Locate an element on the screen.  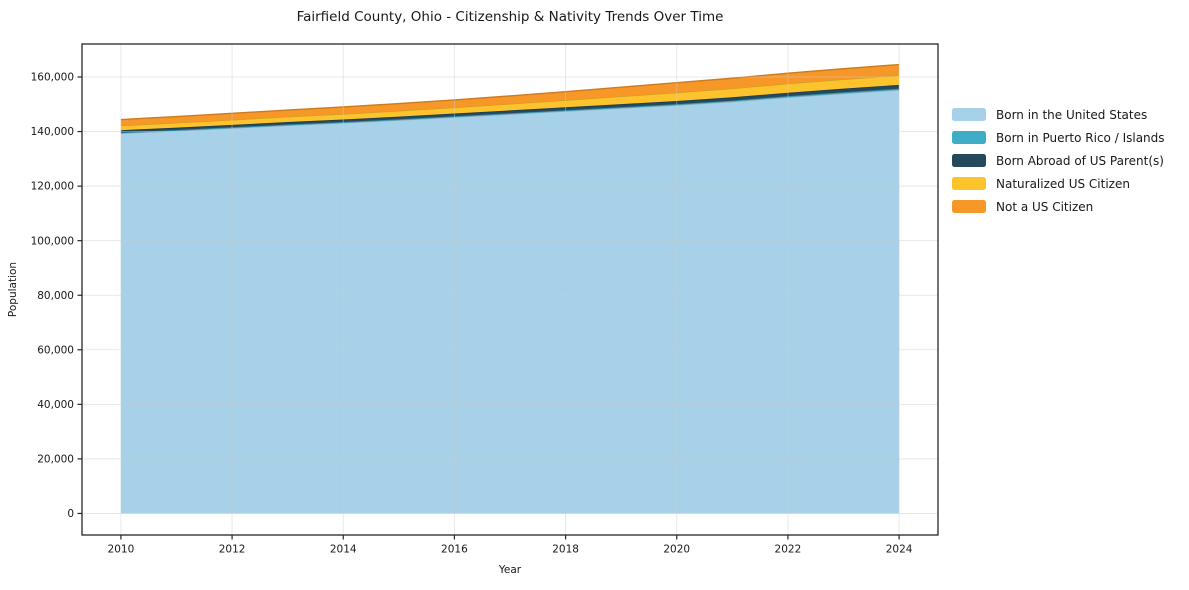
y-tick-label: 80,000 is located at coordinates (55, 296).